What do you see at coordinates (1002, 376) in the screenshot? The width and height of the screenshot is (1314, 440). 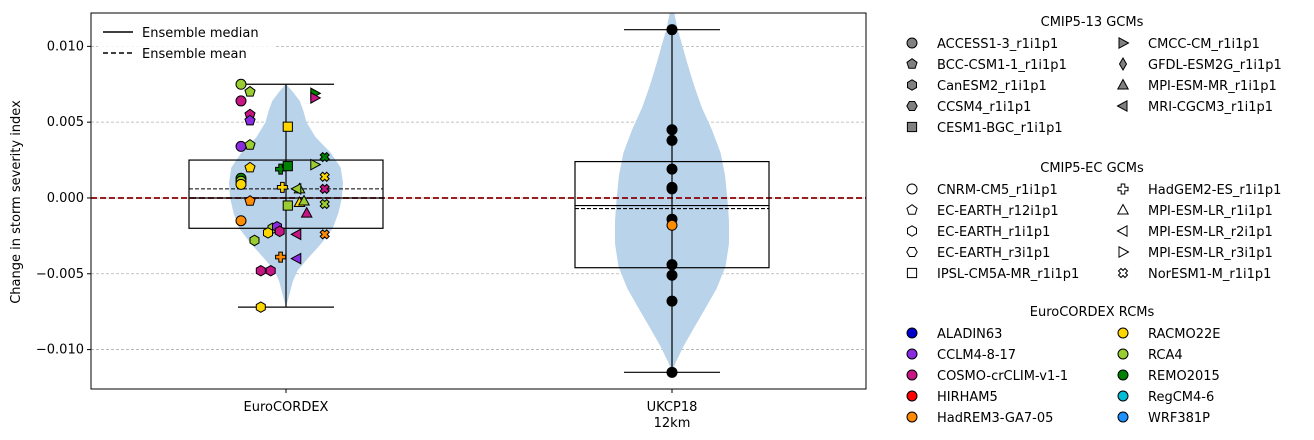 I see `legend-label-2-2: COSMO-crCLIM-v1-1` at bounding box center [1002, 376].